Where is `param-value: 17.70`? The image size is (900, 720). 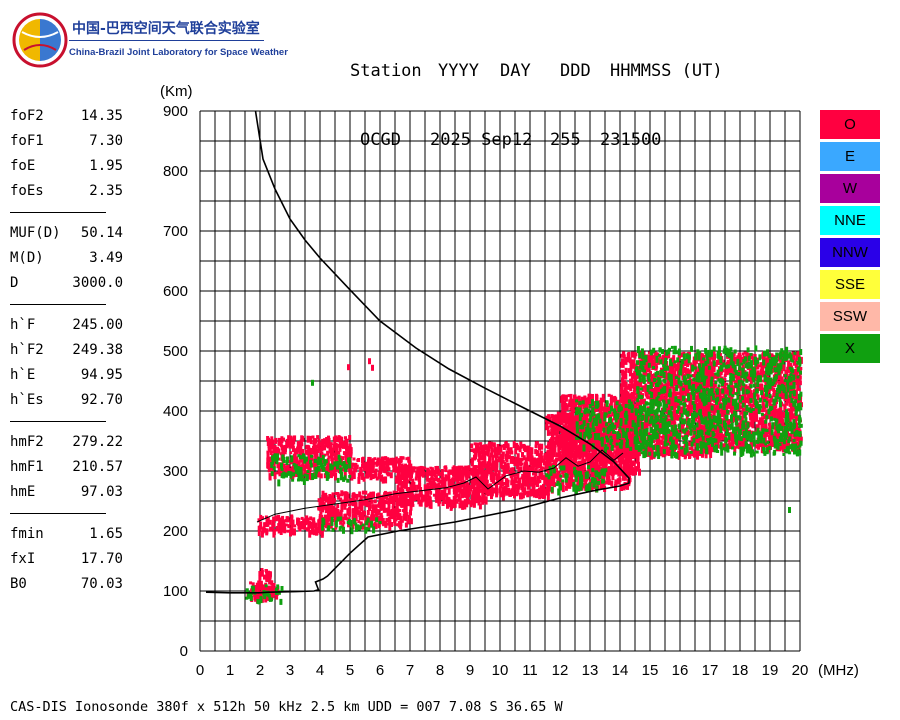
param-value: 17.70 is located at coordinates (101, 559).